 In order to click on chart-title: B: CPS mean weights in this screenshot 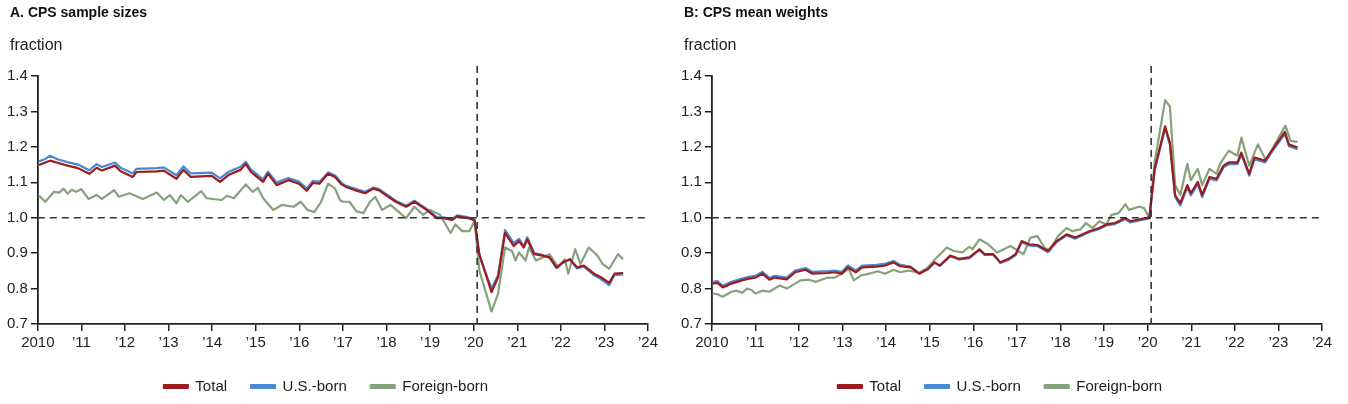, I will do `click(756, 12)`.